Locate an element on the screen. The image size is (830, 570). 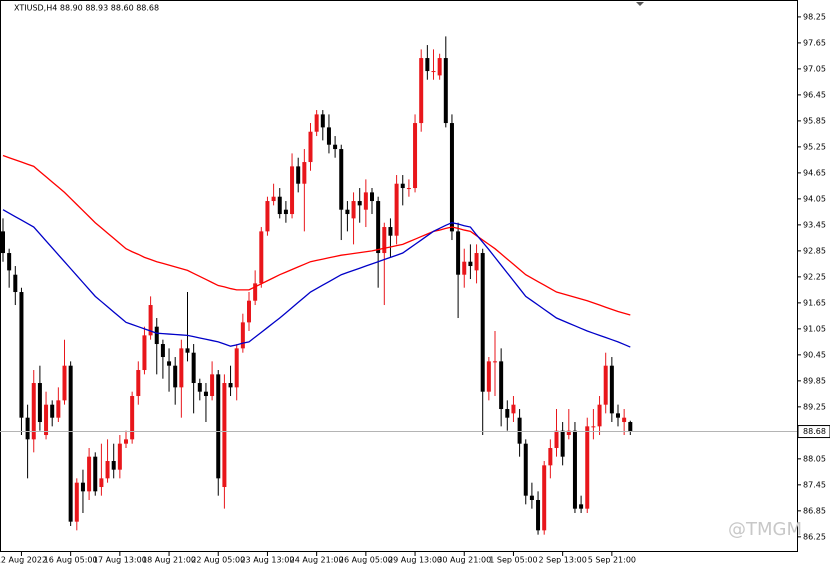
y-tick-label: 95.85 is located at coordinates (814, 120).